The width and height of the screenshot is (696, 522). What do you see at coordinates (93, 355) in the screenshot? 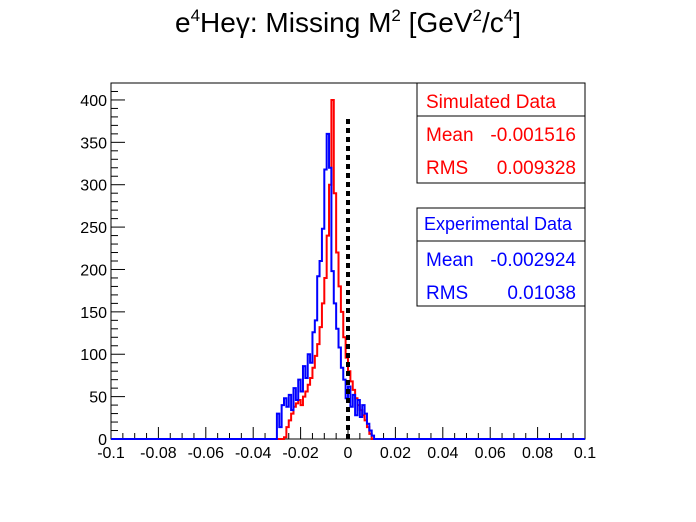
I see `y-tick-label: 100` at bounding box center [93, 355].